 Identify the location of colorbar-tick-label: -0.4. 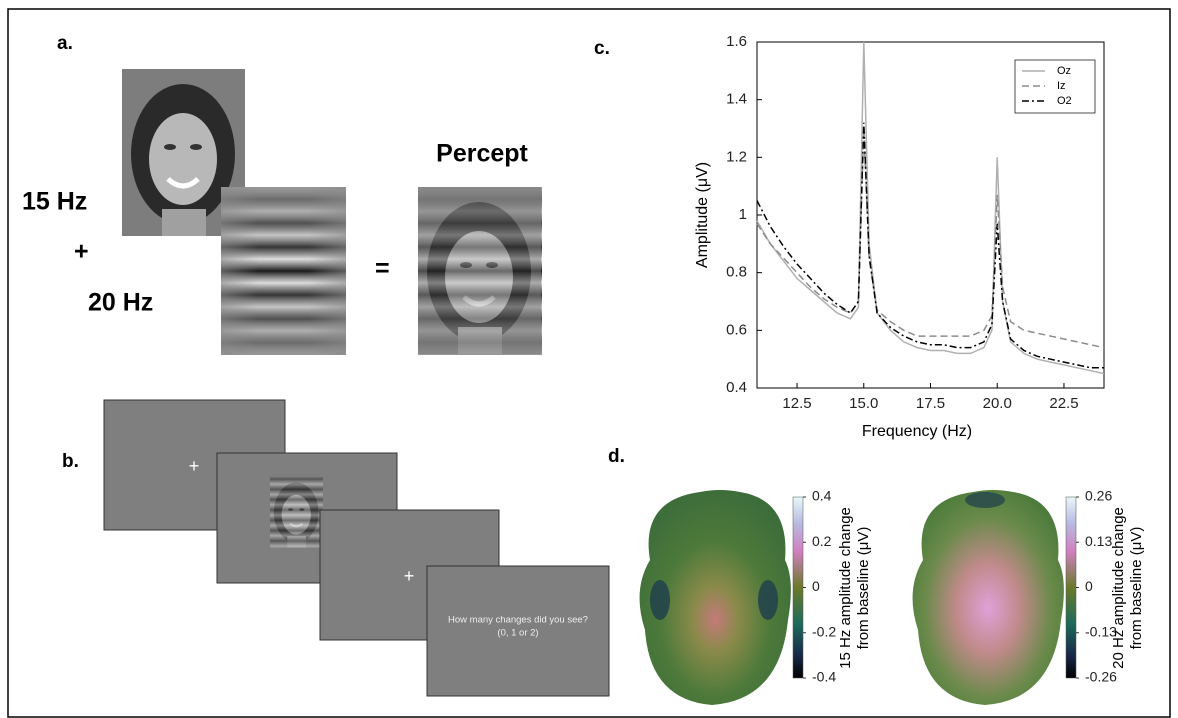
(824, 677).